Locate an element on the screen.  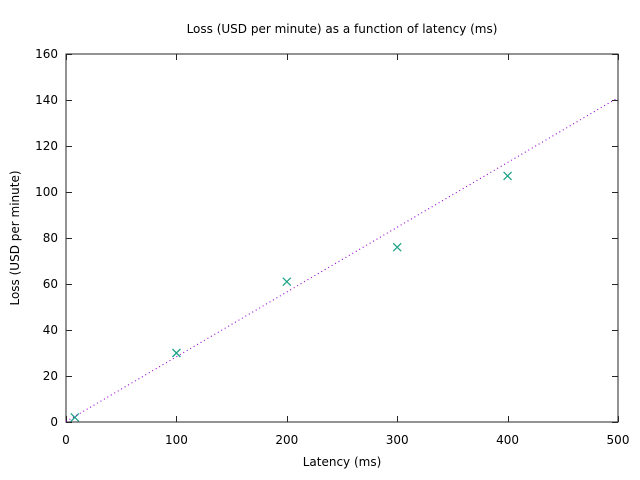
x-tick-label: 400 is located at coordinates (507, 440).